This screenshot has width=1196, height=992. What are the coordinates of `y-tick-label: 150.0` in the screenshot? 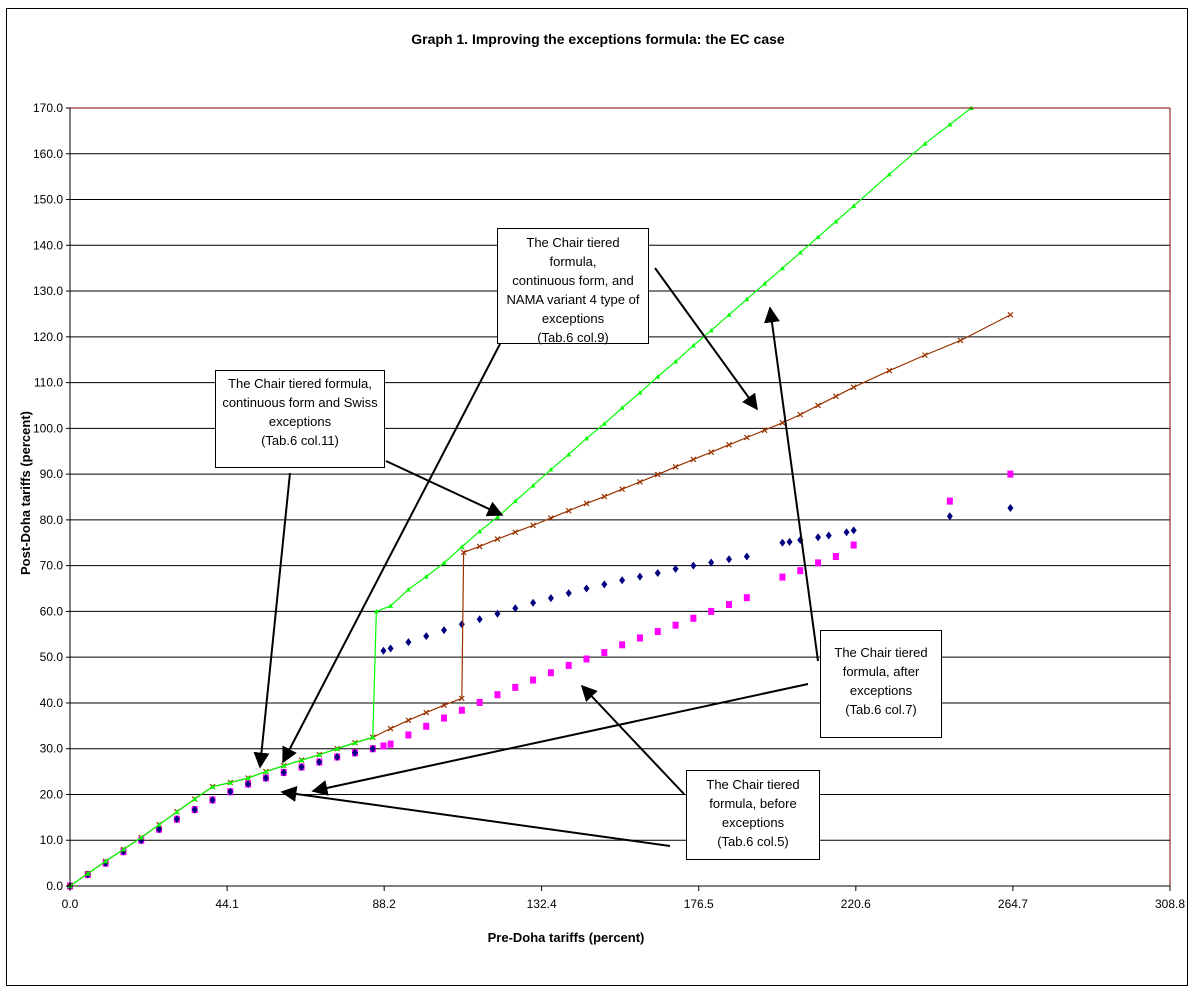 It's located at (48, 200).